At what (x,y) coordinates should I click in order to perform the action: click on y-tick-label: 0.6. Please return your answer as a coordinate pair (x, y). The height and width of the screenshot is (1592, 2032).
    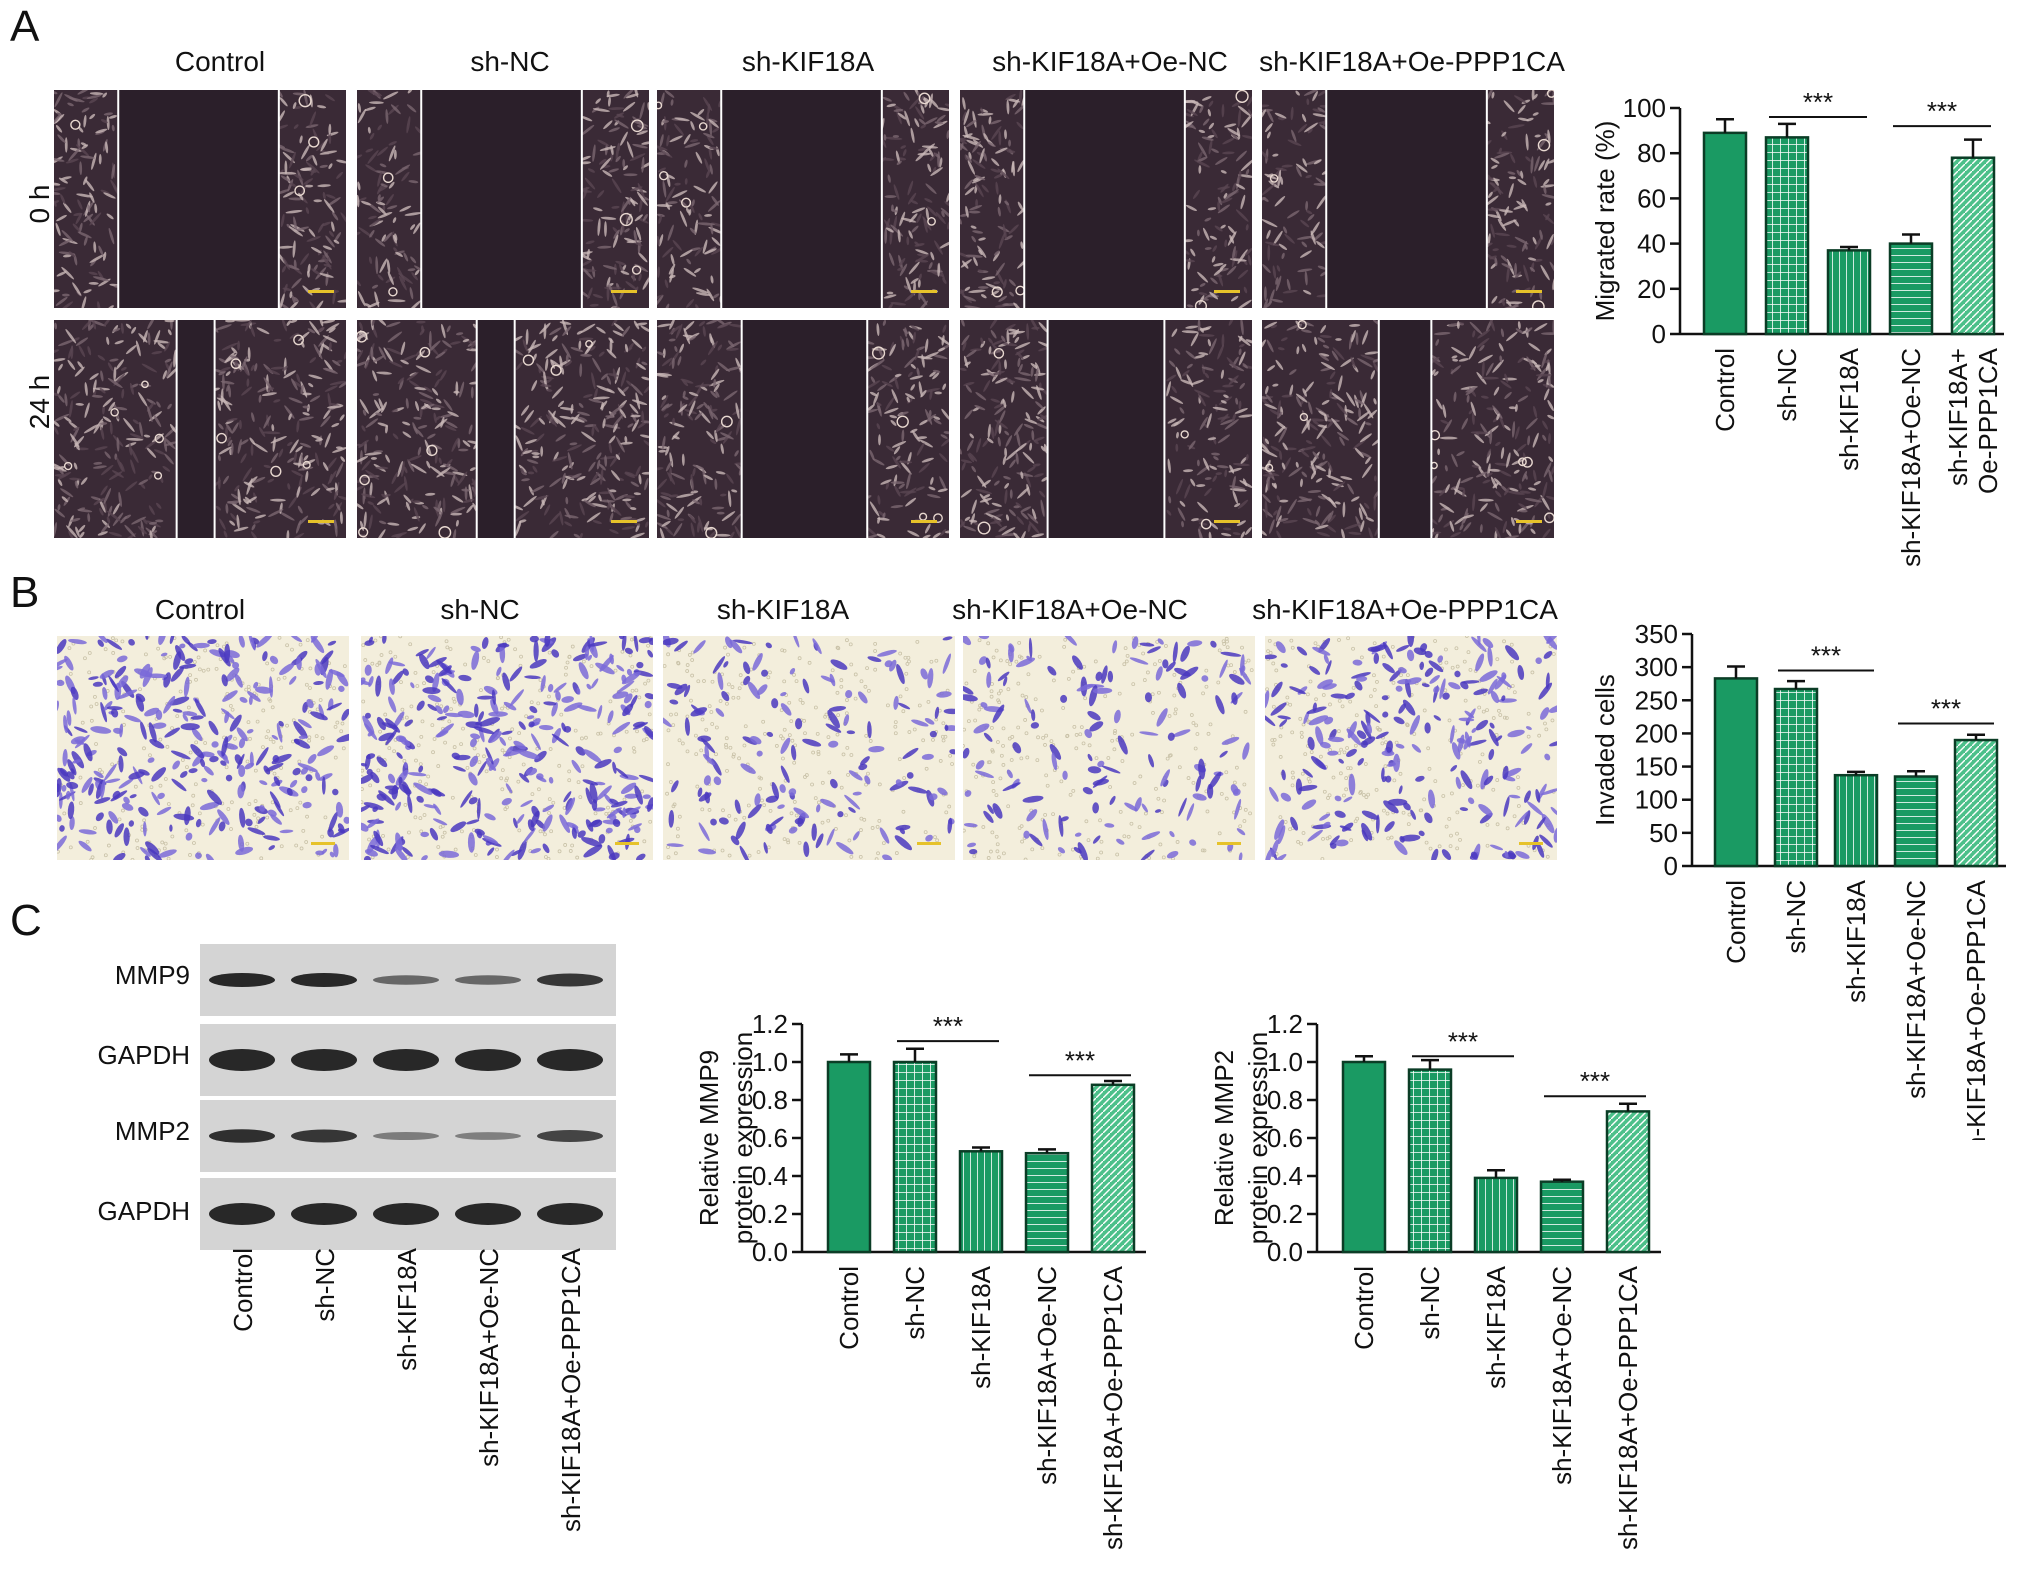
    Looking at the image, I should click on (770, 1138).